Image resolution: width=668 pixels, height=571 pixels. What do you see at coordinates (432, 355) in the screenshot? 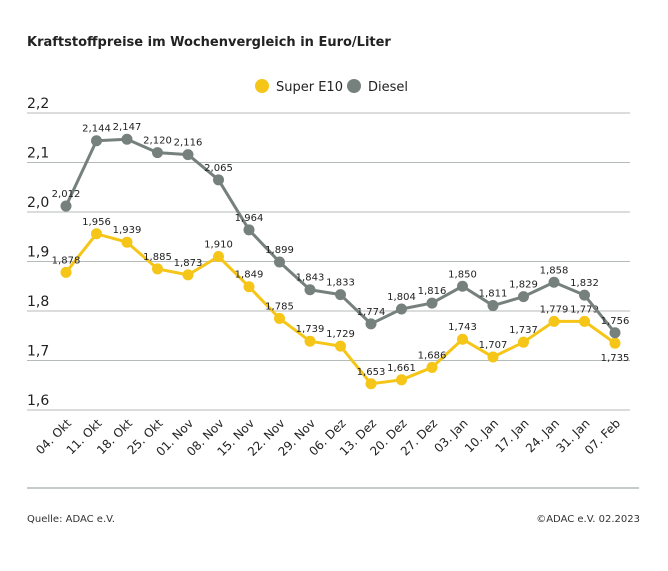
I see `data-label: 1,686` at bounding box center [432, 355].